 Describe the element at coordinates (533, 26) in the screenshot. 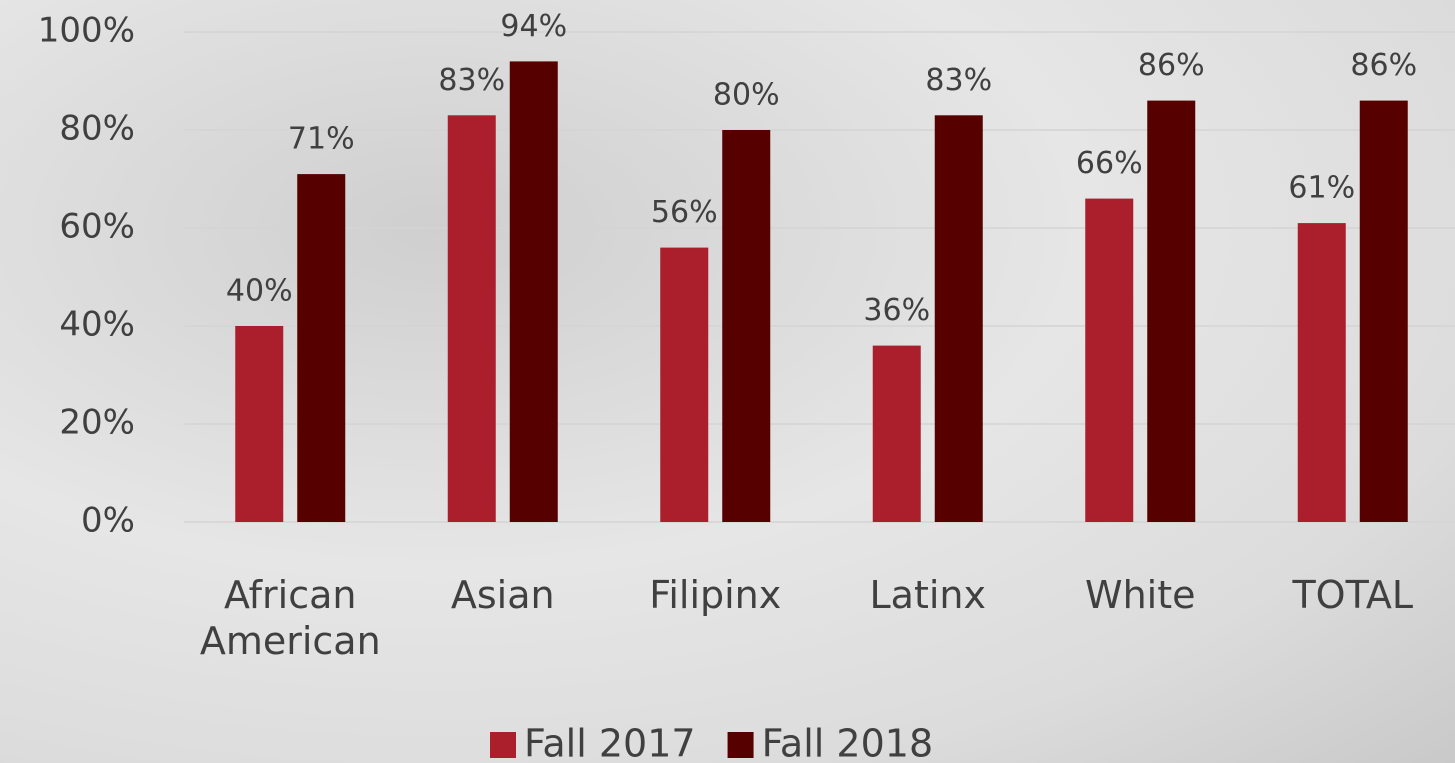

I see `data-label: 94%` at that location.